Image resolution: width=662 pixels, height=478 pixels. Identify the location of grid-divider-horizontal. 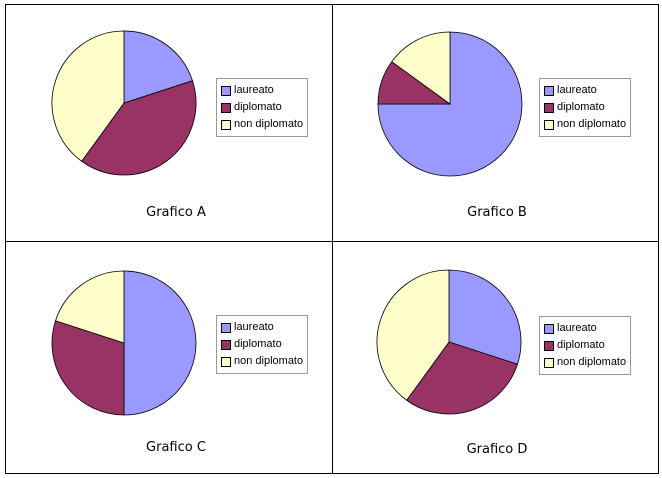
(332, 241).